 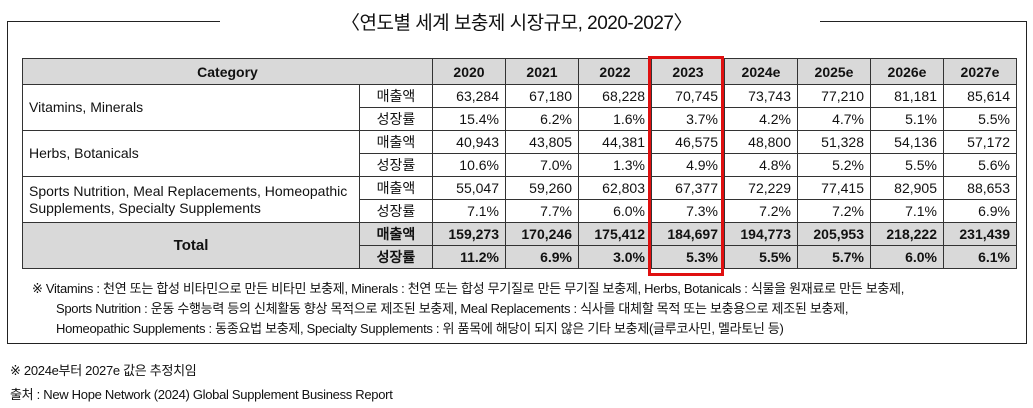 I want to click on value-cell: 88,653, so click(x=980, y=188).